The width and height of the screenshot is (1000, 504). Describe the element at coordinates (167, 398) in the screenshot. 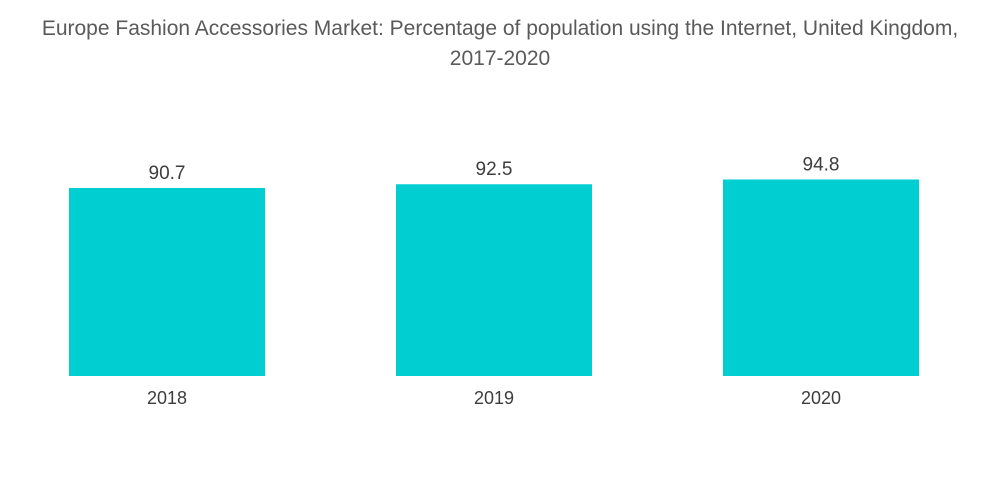

I see `x-tick-label-2018: 2018` at that location.